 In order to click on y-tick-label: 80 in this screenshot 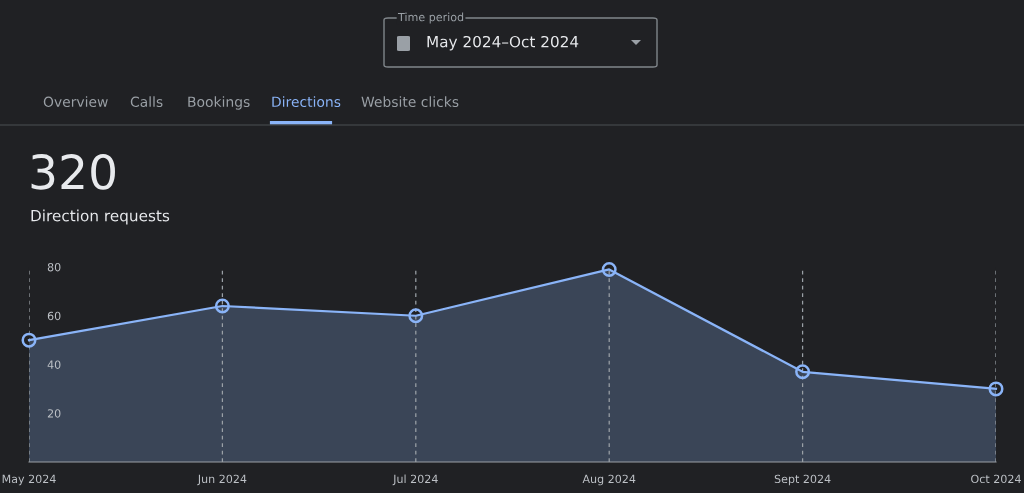, I will do `click(54, 267)`.